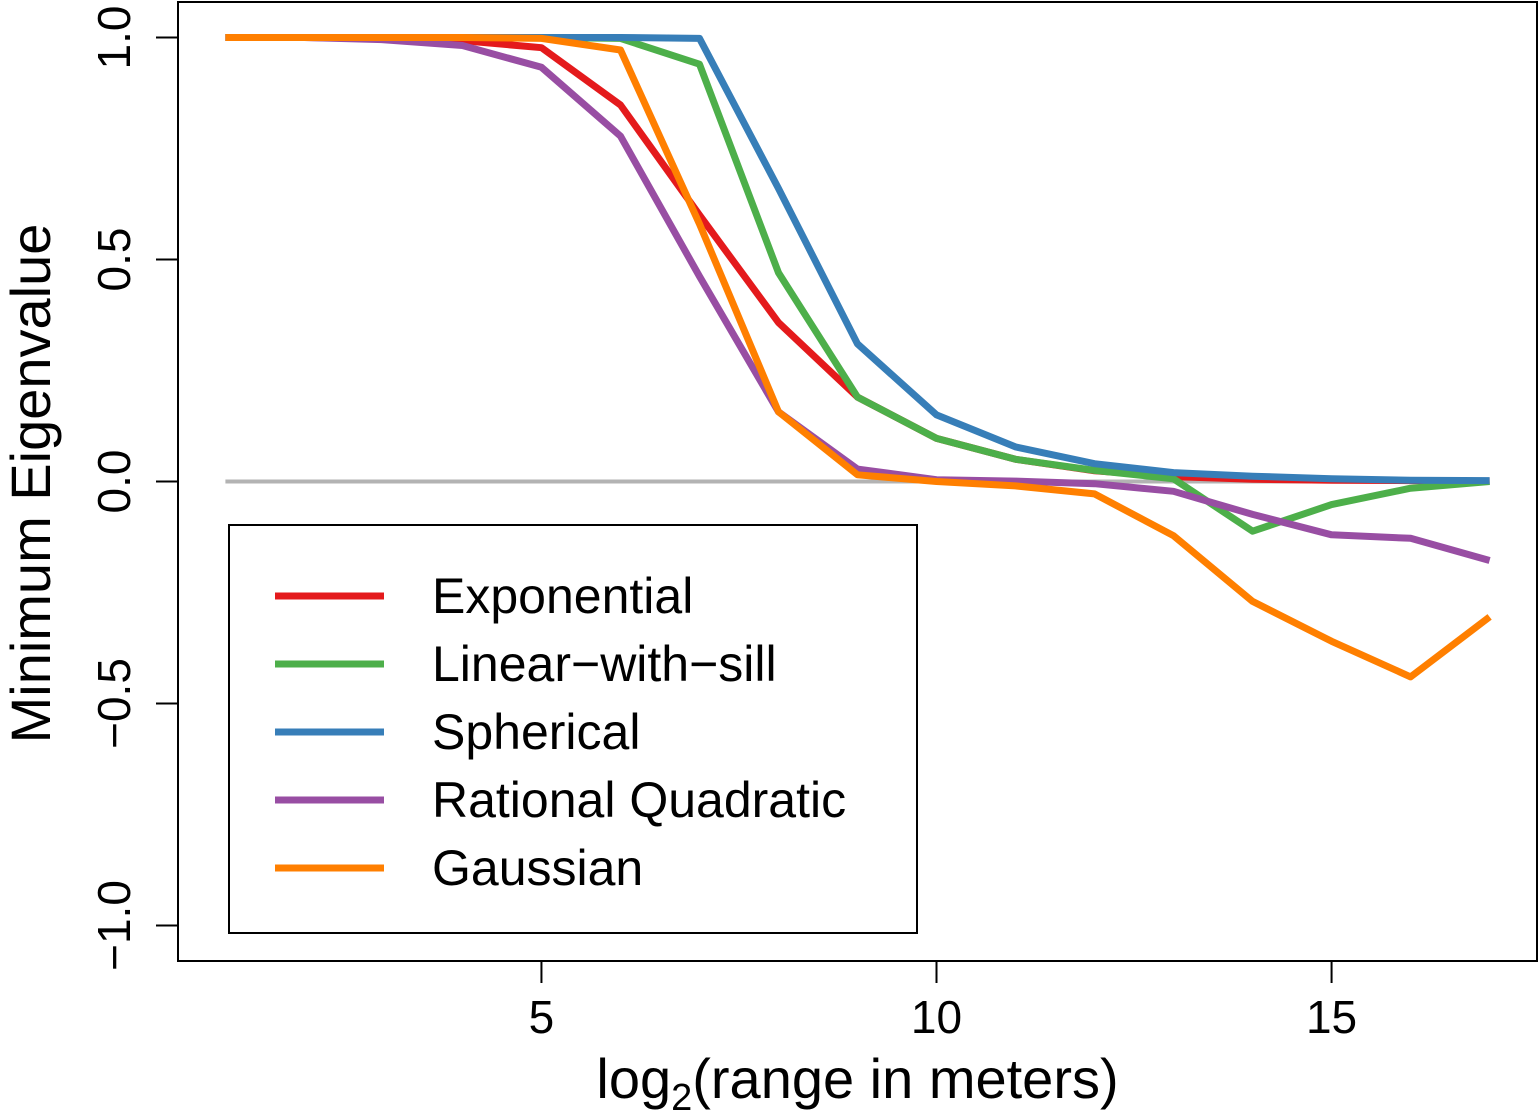  What do you see at coordinates (633, 1078) in the screenshot?
I see `x-axis-title-main: log` at bounding box center [633, 1078].